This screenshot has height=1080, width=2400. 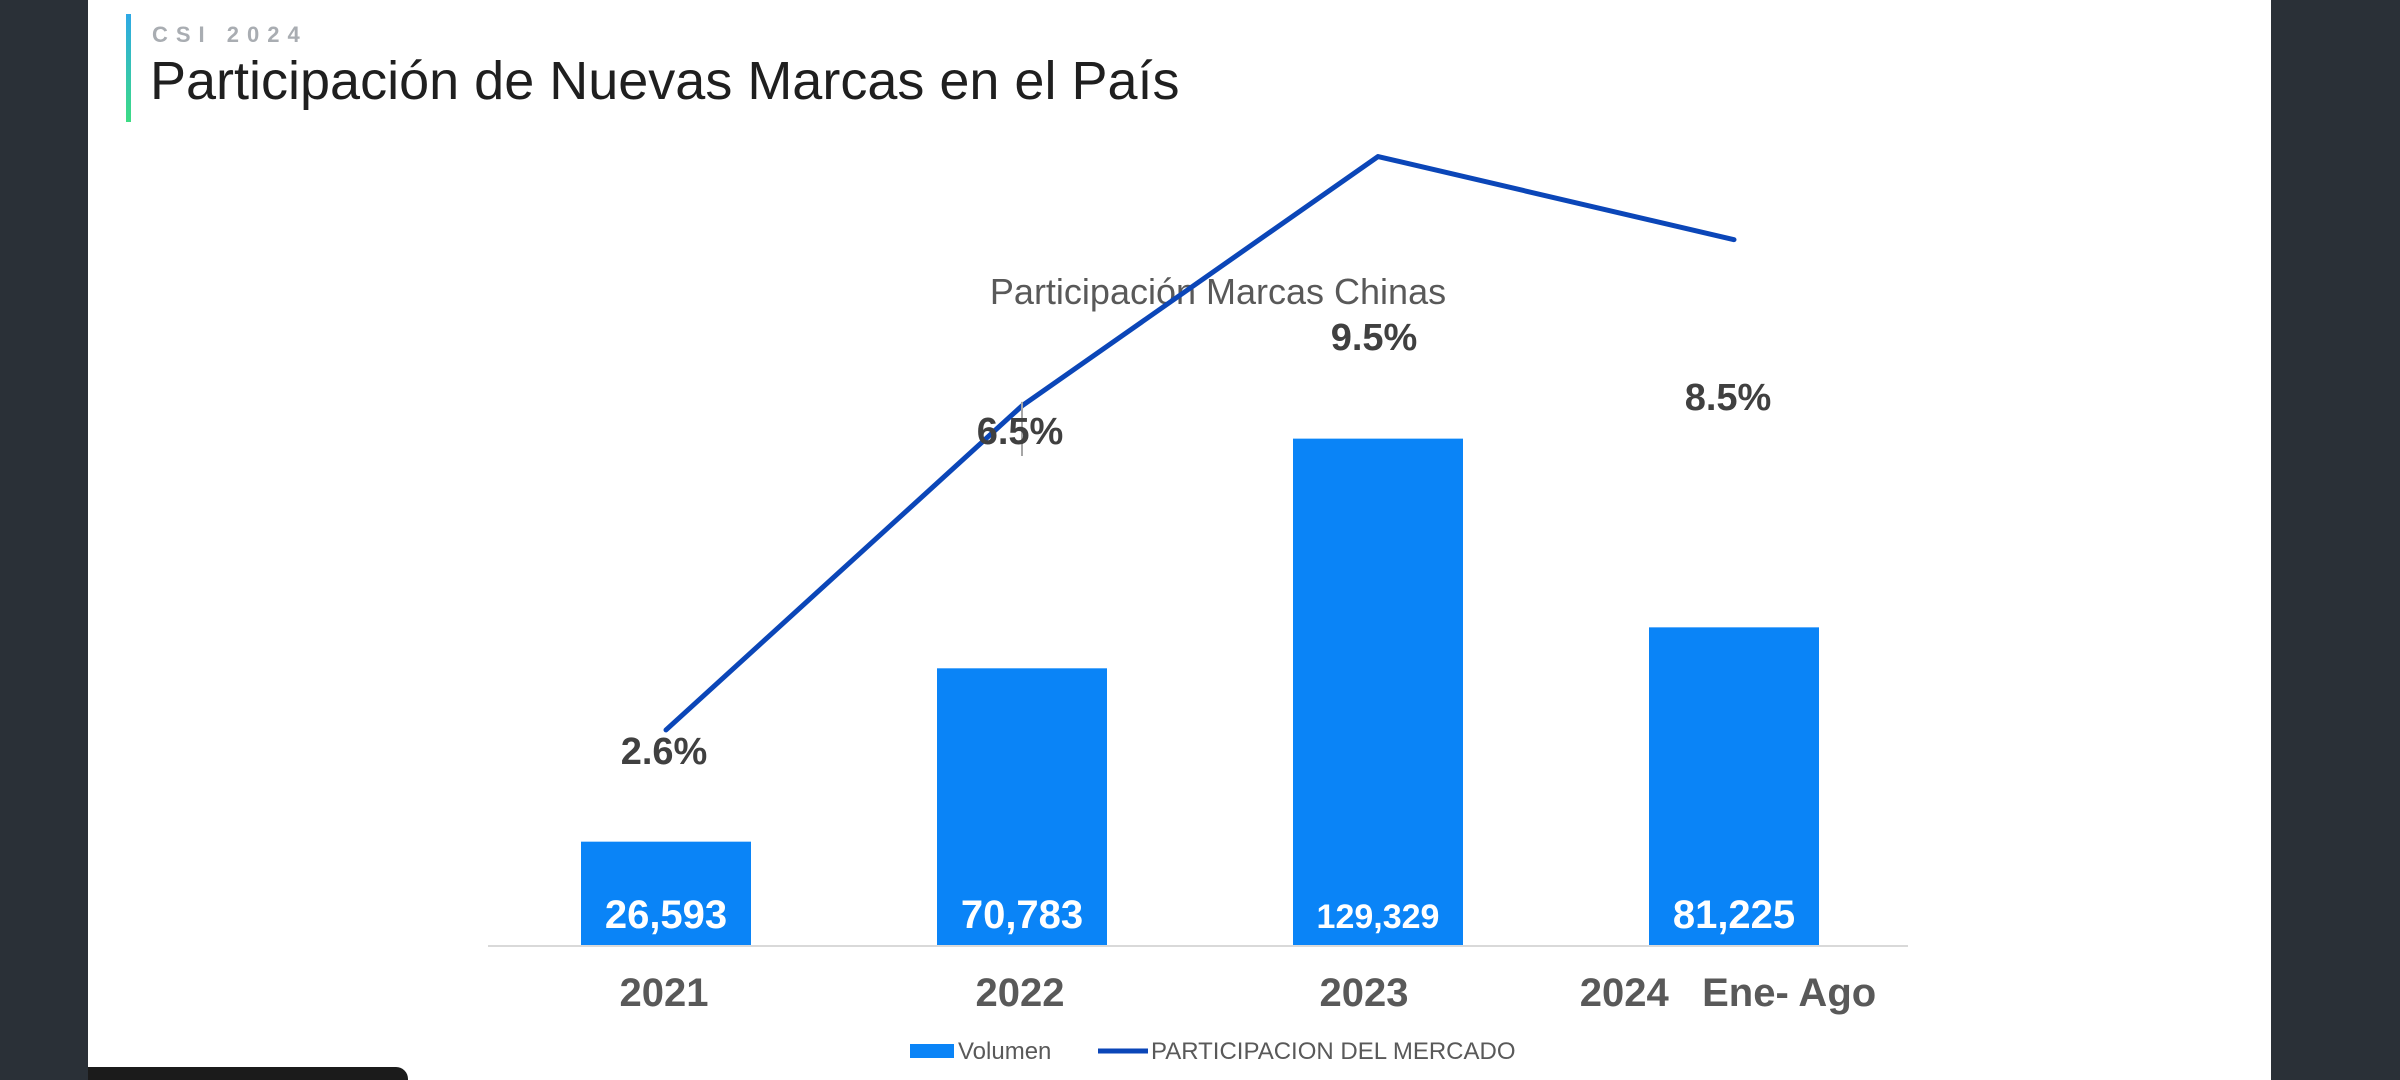 I want to click on x-tick-label: 2024 Ene- Ago, so click(x=1728, y=993).